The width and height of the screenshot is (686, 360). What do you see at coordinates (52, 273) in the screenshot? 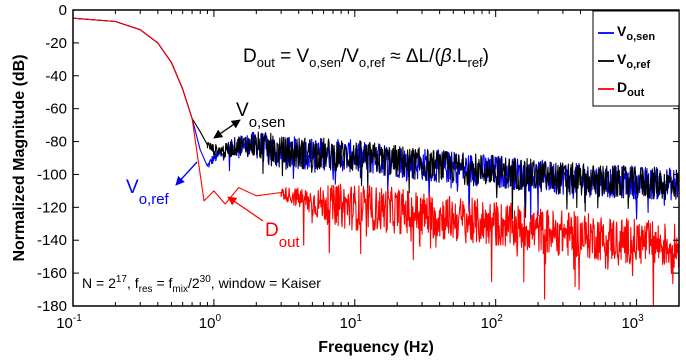
I see `y-tick-label: -160` at bounding box center [52, 273].